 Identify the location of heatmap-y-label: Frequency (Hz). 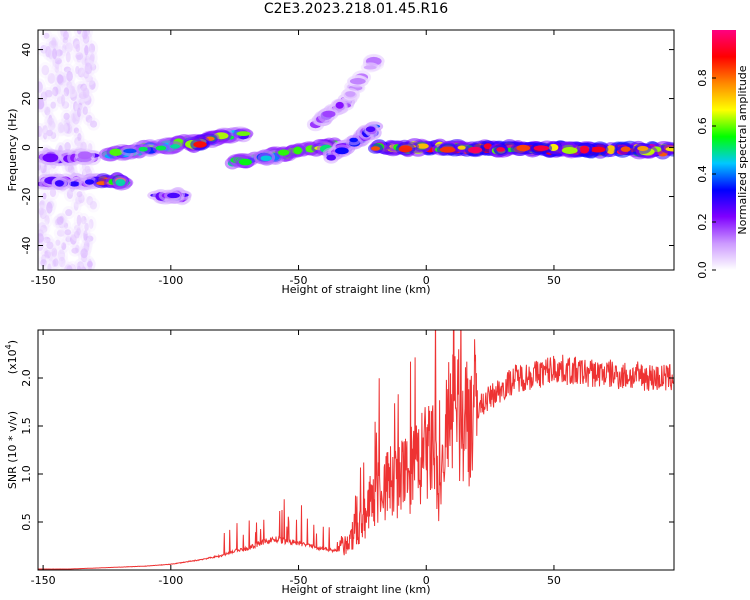
(12, 150).